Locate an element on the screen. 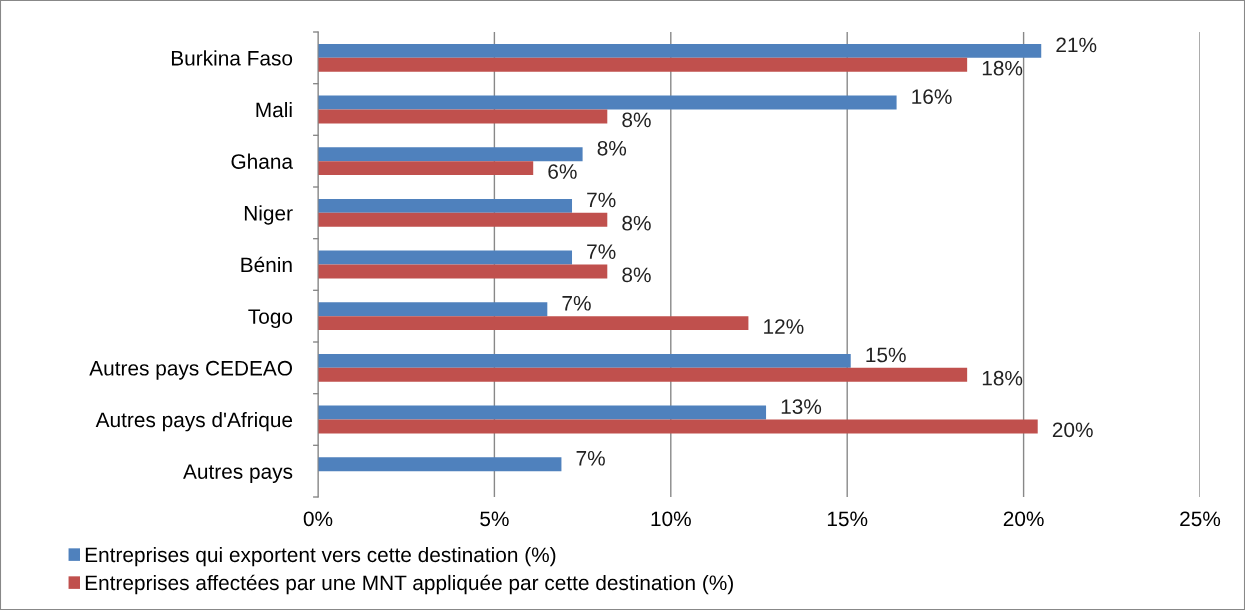 This screenshot has width=1245, height=610. y-tick-label: Bénin is located at coordinates (266, 264).